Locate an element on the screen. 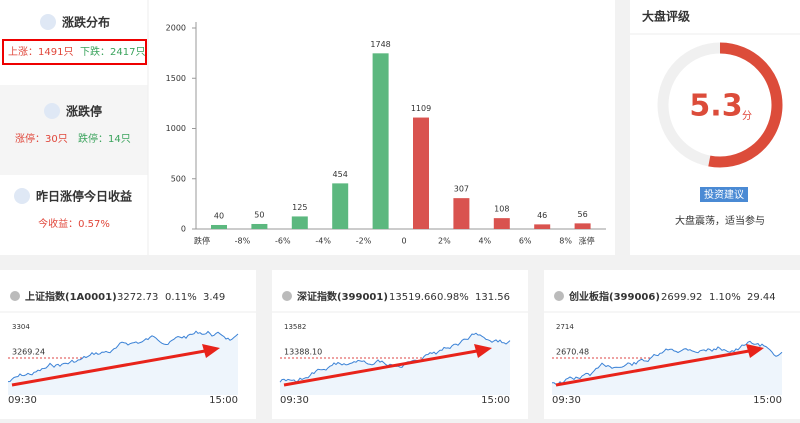 The width and height of the screenshot is (800, 423). highlight-box is located at coordinates (74, 52).